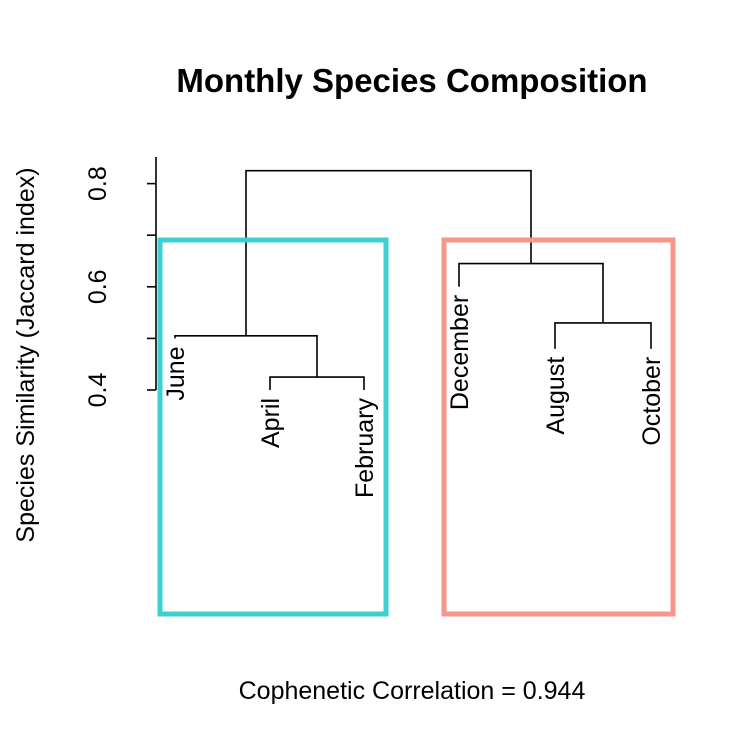 The height and width of the screenshot is (750, 750). I want to click on leaf-label: December, so click(460, 352).